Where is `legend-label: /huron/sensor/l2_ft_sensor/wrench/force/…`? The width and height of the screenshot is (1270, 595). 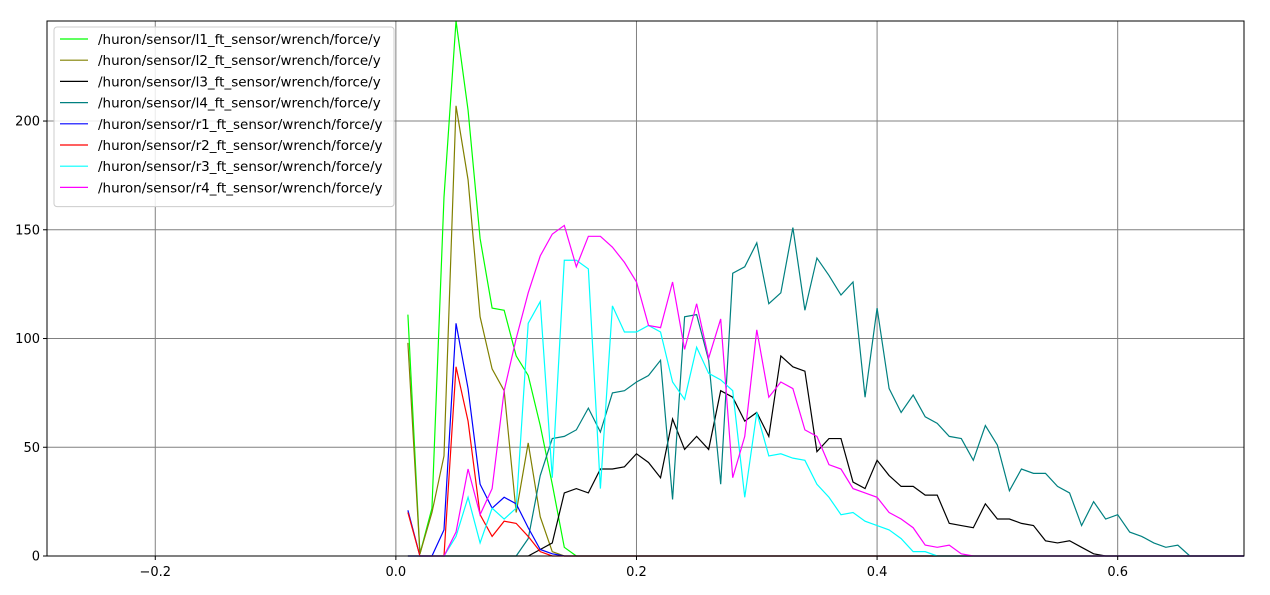 legend-label: /huron/sensor/l2_ft_sensor/wrench/force/… is located at coordinates (239, 61).